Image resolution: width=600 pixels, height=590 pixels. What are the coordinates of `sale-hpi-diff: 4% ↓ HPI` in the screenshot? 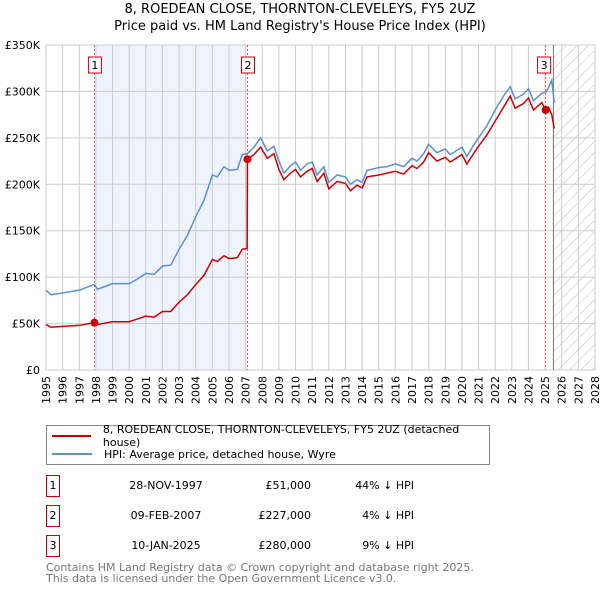 It's located at (388, 515).